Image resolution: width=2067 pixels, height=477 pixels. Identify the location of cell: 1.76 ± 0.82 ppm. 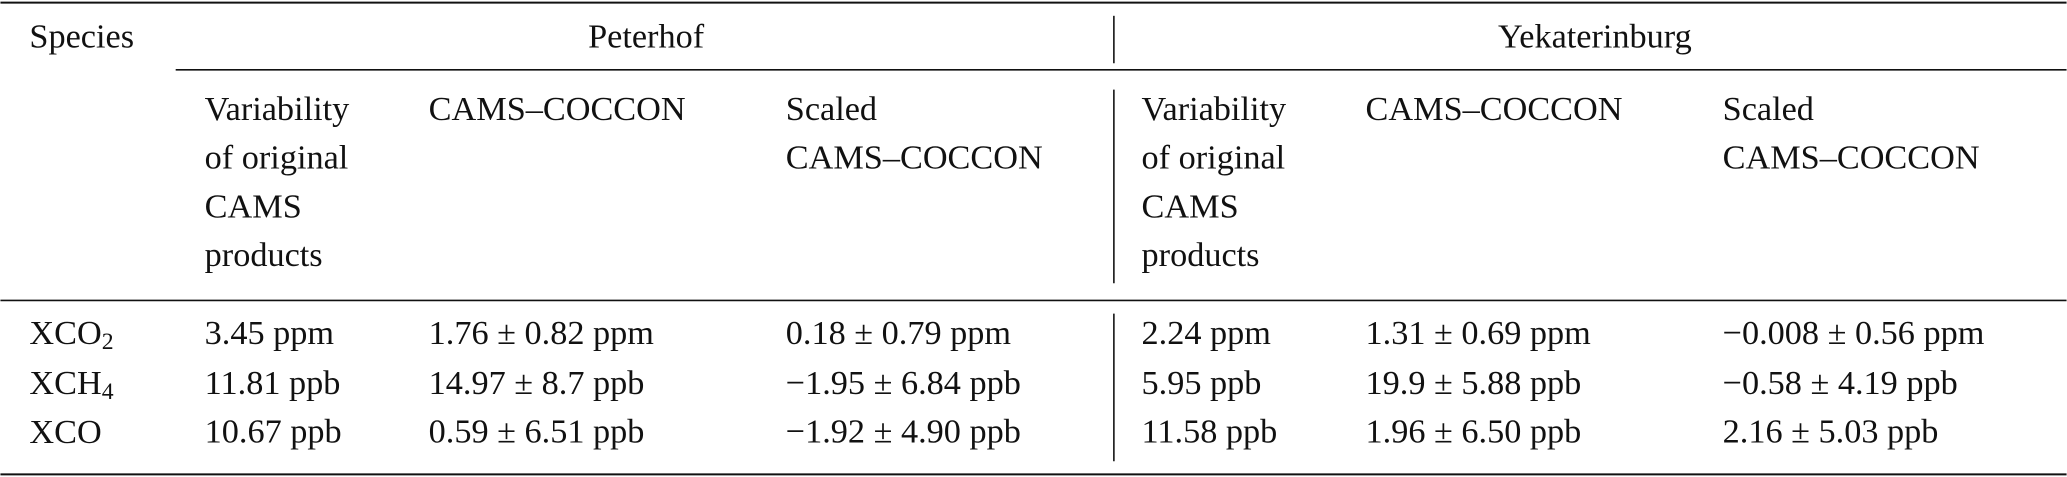
(542, 333).